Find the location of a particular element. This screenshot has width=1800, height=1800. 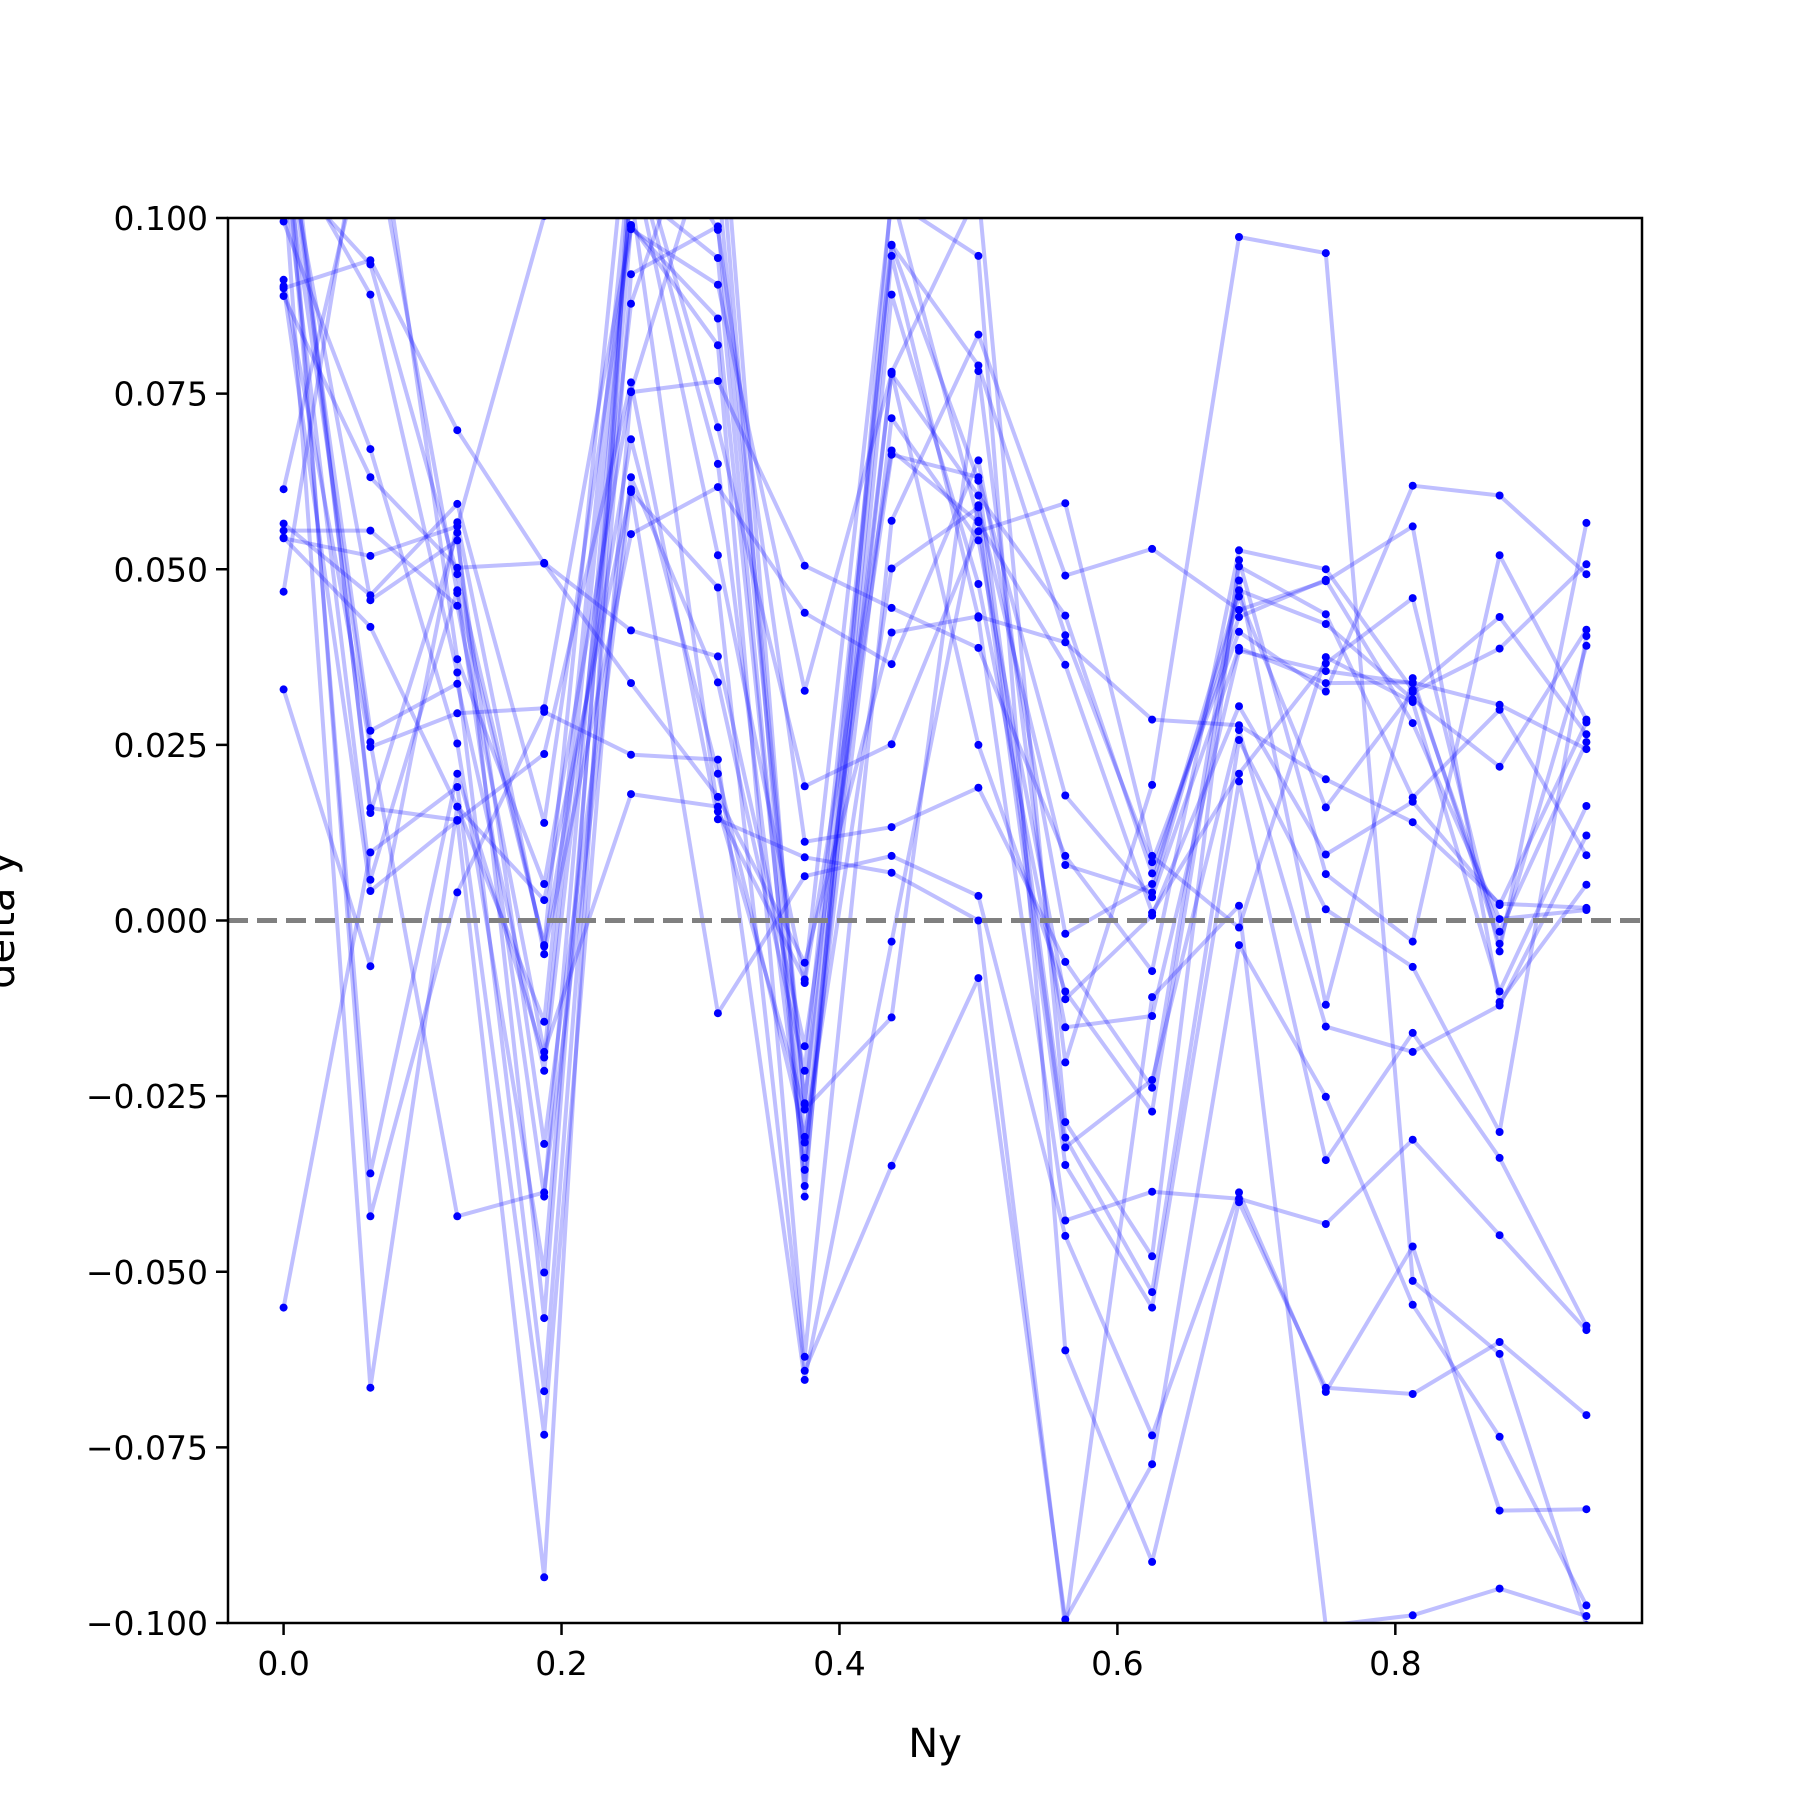

x-tick-label: 0.4 is located at coordinates (839, 1663).